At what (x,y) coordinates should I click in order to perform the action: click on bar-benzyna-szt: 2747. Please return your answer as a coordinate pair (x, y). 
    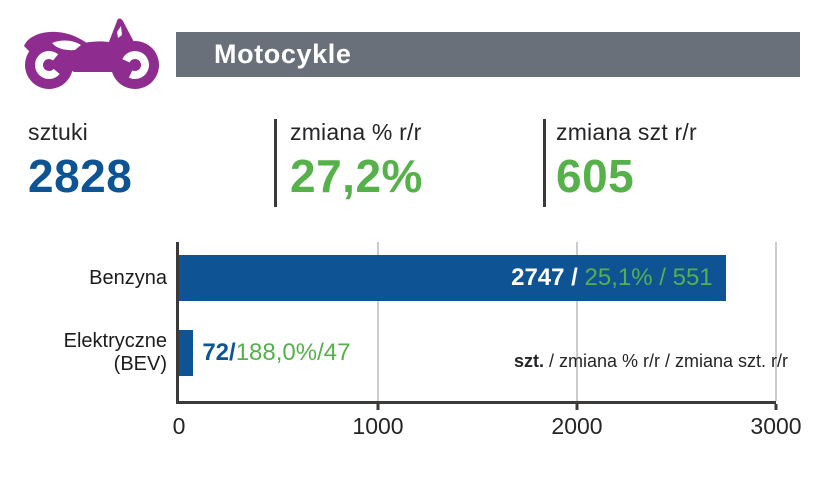
    Looking at the image, I should click on (538, 277).